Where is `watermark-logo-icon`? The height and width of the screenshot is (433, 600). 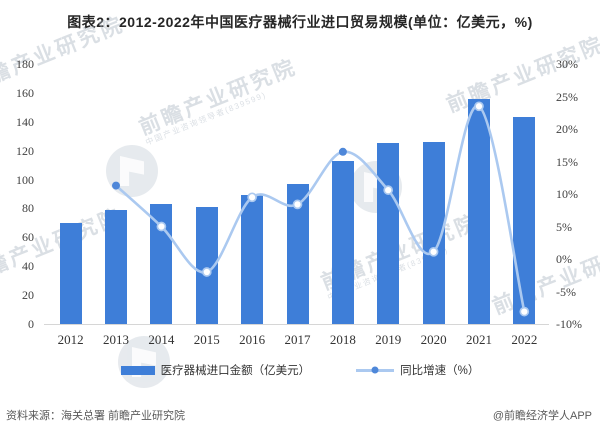
watermark-logo-icon is located at coordinates (132, 171).